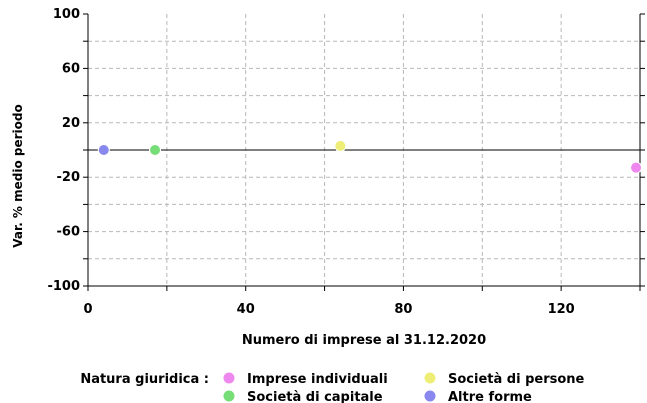 The width and height of the screenshot is (647, 403). What do you see at coordinates (370, 156) in the screenshot?
I see `data-points` at bounding box center [370, 156].